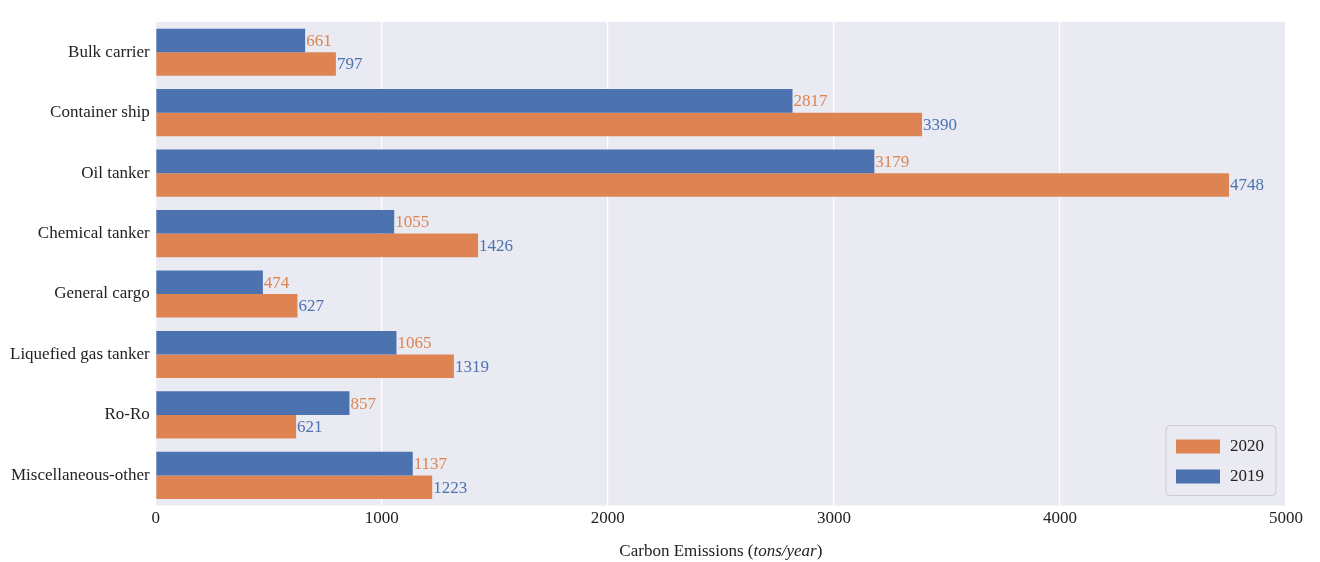 Image resolution: width=1320 pixels, height=562 pixels. What do you see at coordinates (80, 474) in the screenshot?
I see `y-tick-label: Miscellaneous-other` at bounding box center [80, 474].